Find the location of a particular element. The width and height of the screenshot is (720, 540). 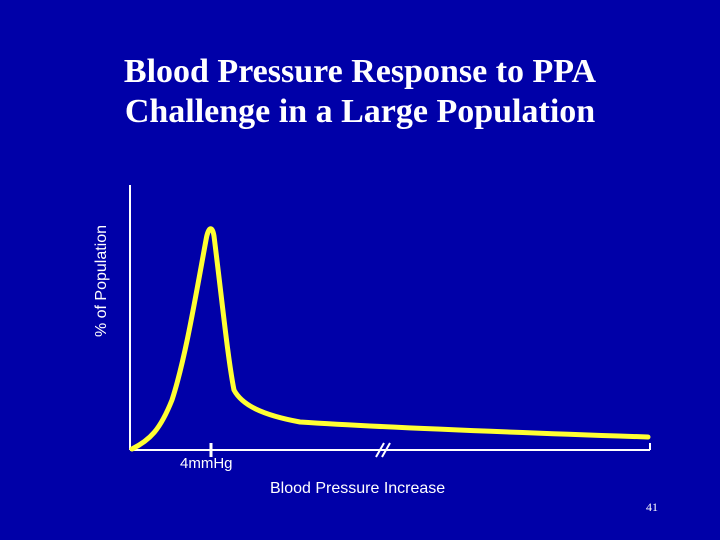

chart-title-line-2: Challenge in a Large Population is located at coordinates (360, 111).